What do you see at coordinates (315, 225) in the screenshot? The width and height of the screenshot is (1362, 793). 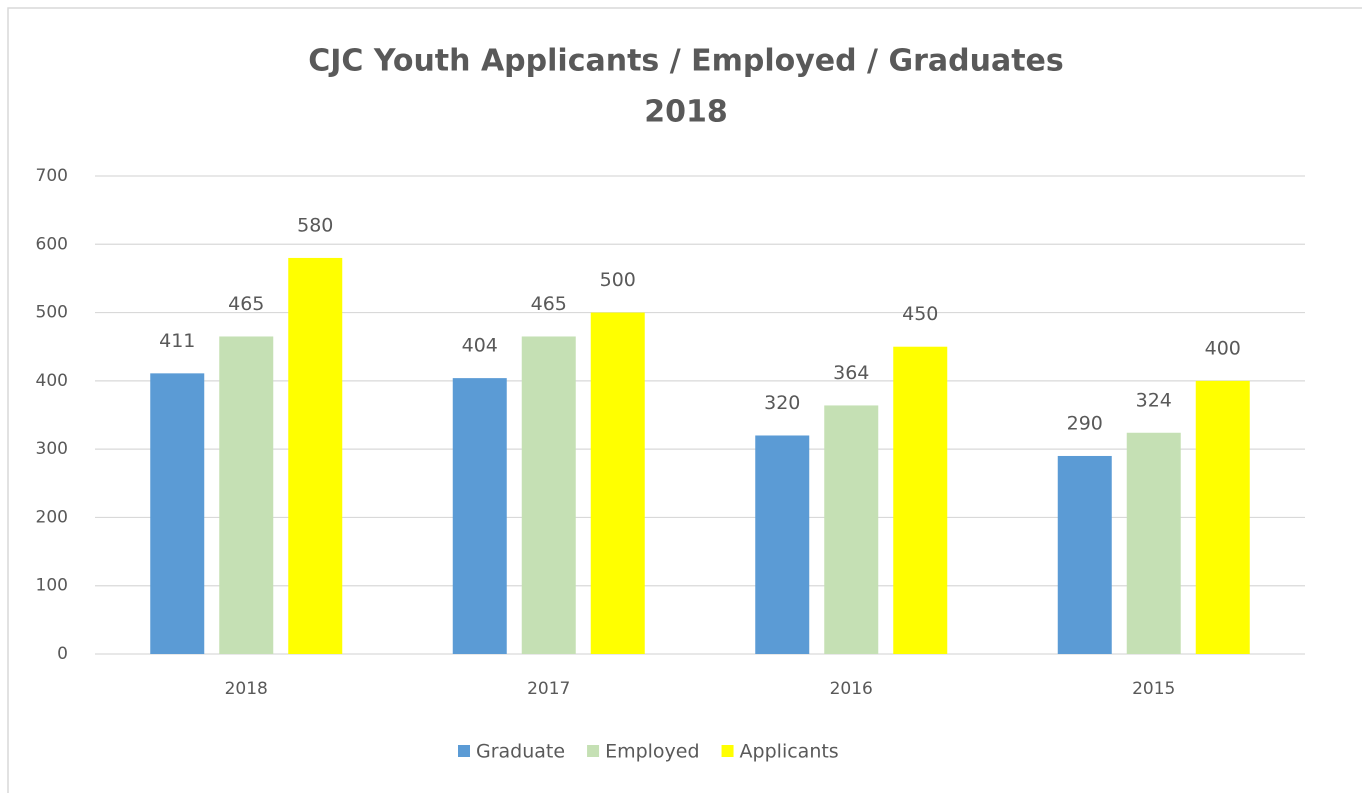 I see `data-label: 580` at bounding box center [315, 225].